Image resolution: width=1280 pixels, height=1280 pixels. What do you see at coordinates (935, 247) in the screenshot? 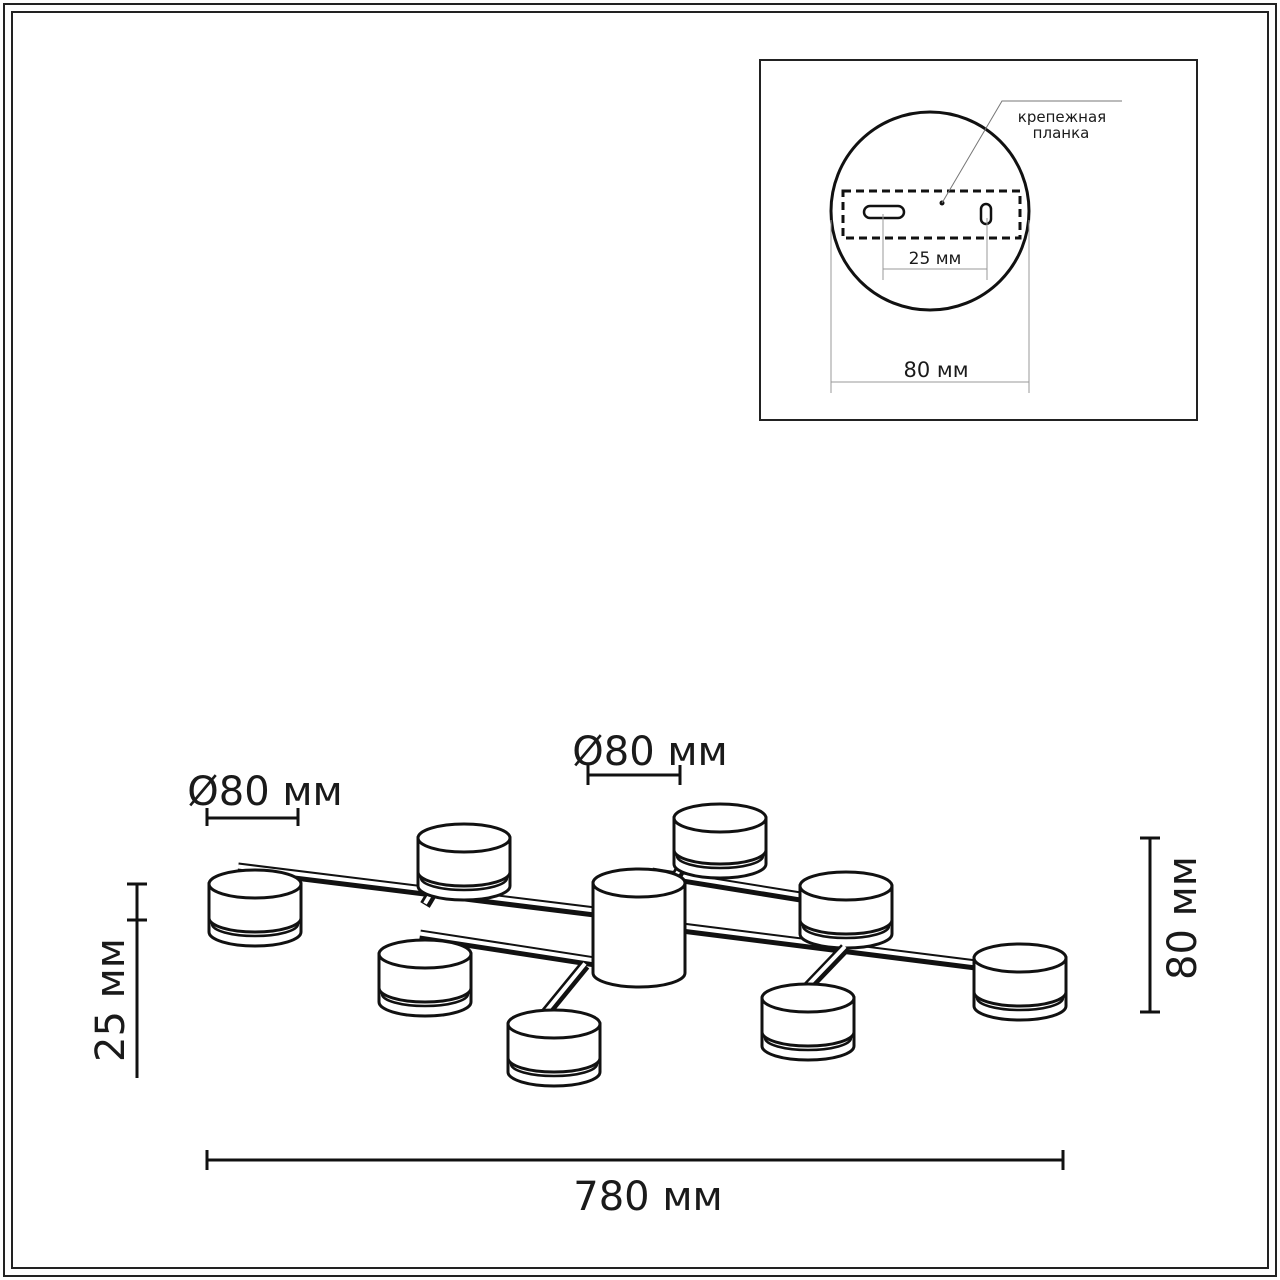
I see `hole-spacing-dimension` at bounding box center [935, 247].